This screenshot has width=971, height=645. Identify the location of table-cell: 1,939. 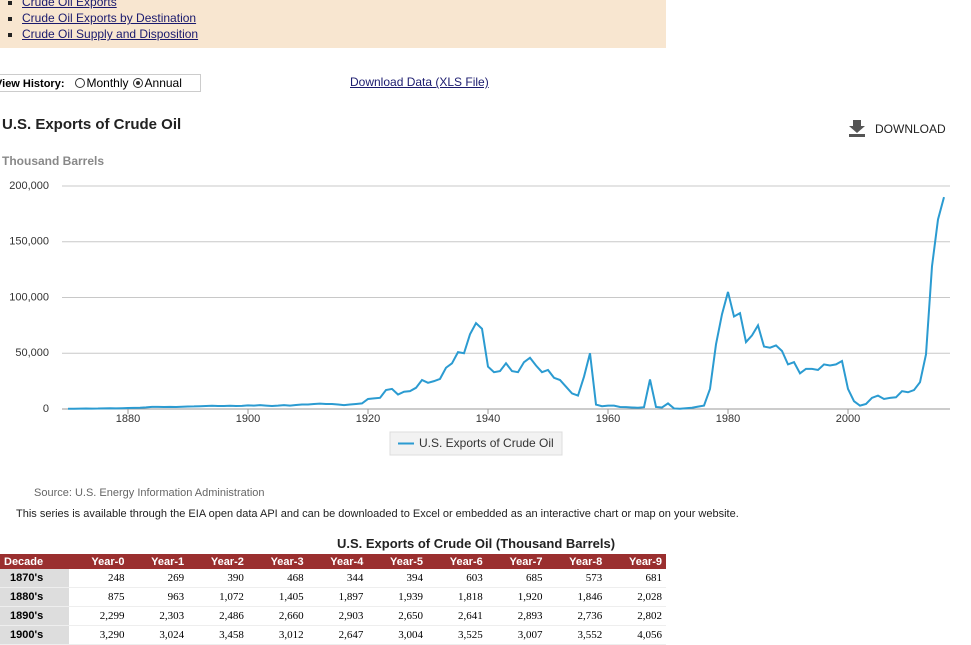
(397, 597).